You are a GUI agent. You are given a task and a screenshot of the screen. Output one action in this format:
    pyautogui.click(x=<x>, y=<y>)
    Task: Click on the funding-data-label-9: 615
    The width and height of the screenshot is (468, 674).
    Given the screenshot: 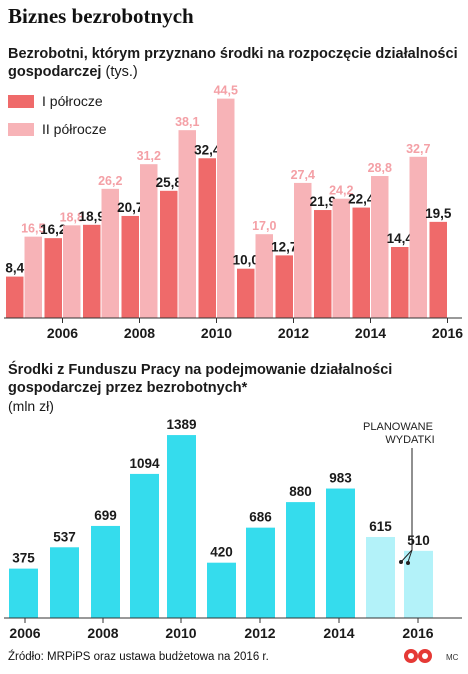 What is the action you would take?
    pyautogui.click(x=380, y=526)
    